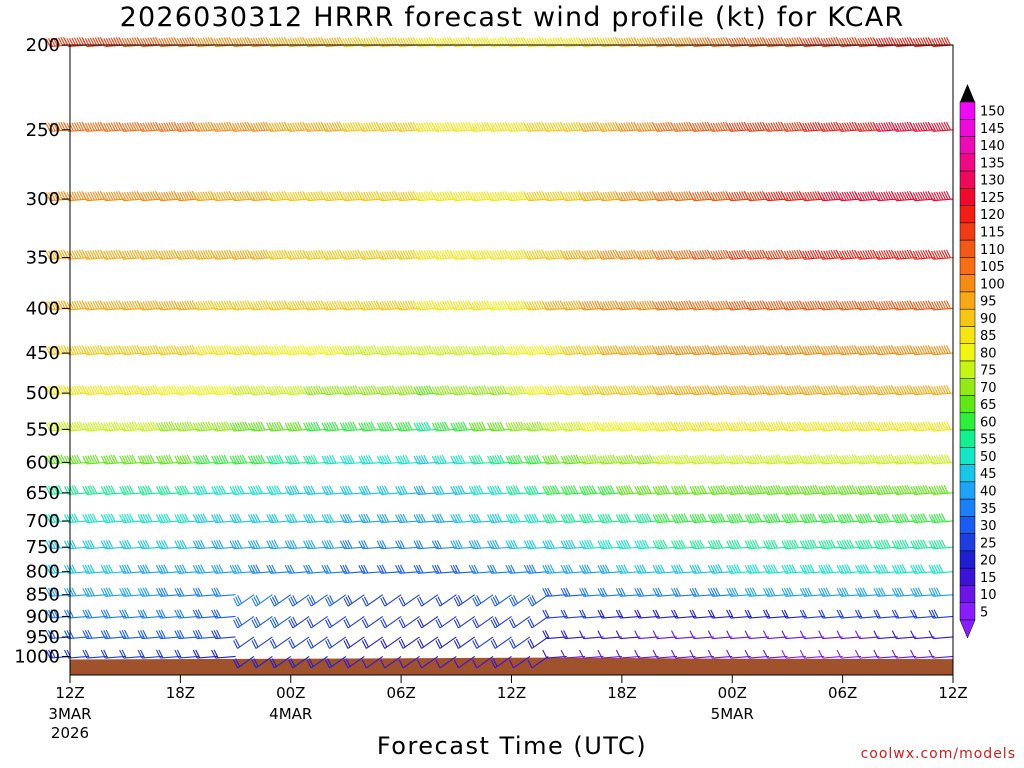 The image size is (1024, 768). What do you see at coordinates (967, 93) in the screenshot?
I see `legend-upper-arrow` at bounding box center [967, 93].